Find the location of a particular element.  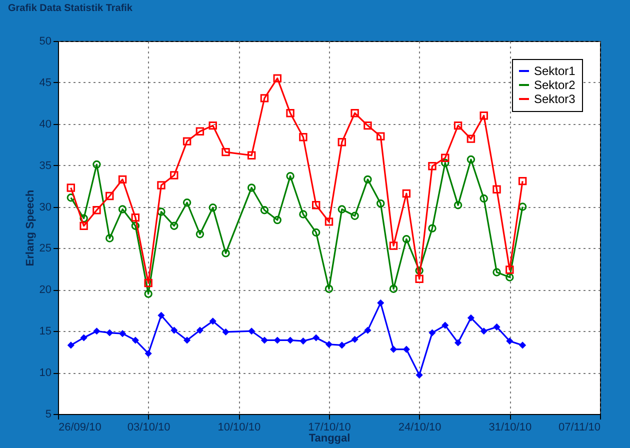

y-tick-label: 15 is located at coordinates (45, 332).